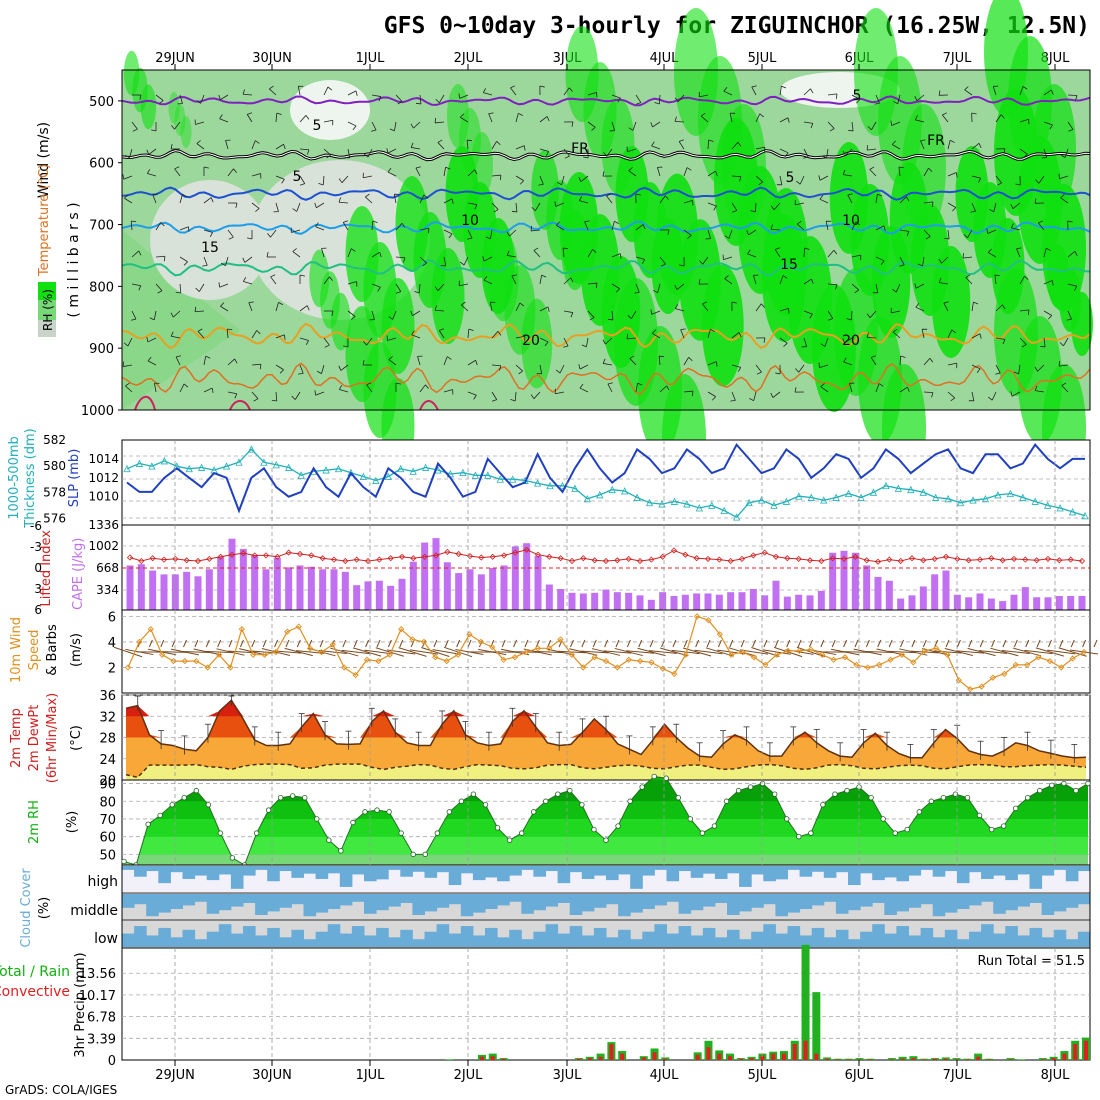  I want to click on rh-tick-label: 90, so click(107, 785).